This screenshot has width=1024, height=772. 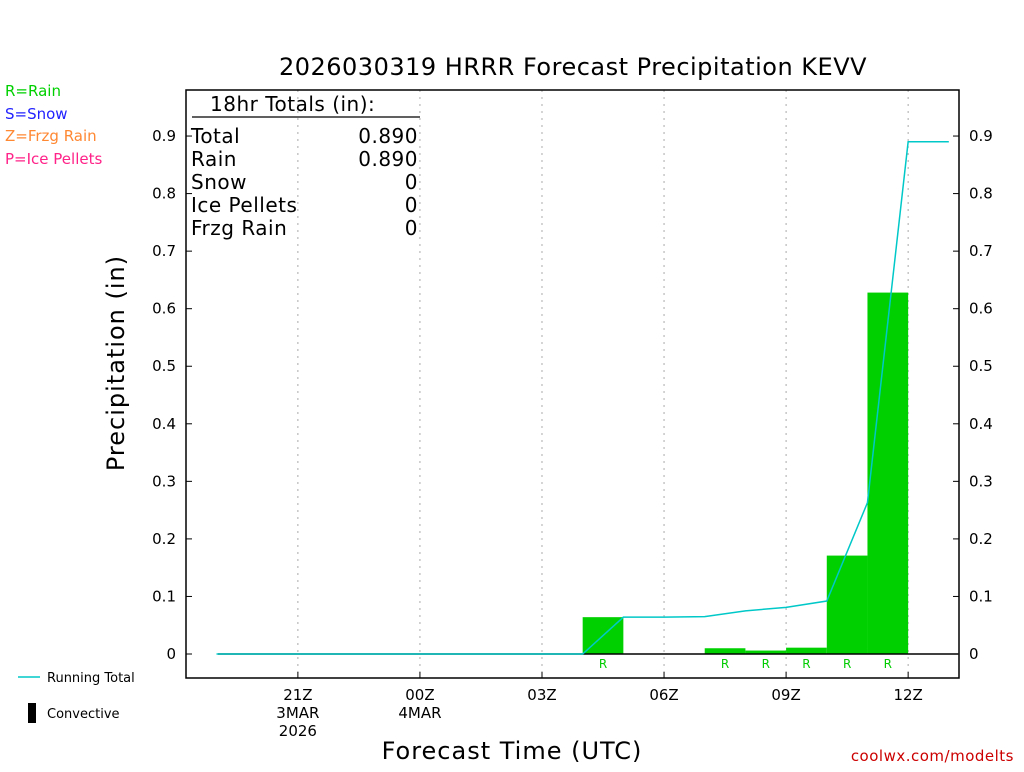 What do you see at coordinates (663, 695) in the screenshot?
I see `x-tick-label: 06Z` at bounding box center [663, 695].